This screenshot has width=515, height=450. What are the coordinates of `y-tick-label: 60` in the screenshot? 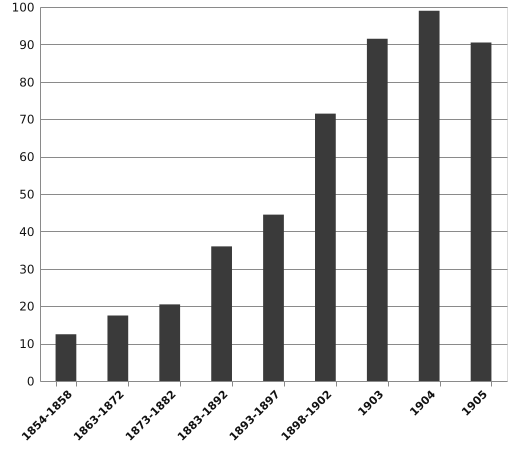 It's located at (26, 157).